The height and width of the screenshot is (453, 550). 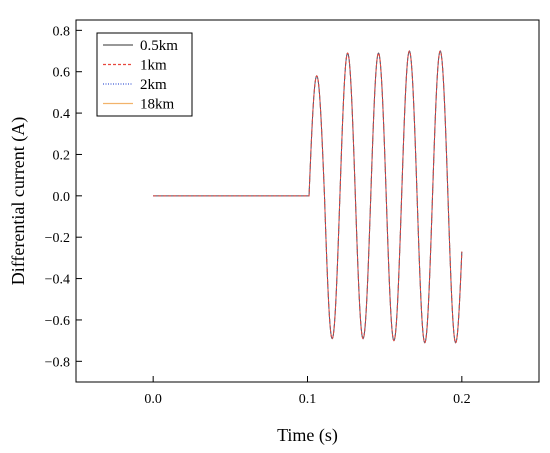 I want to click on y-tick-label: 0.6, so click(x=62, y=73).